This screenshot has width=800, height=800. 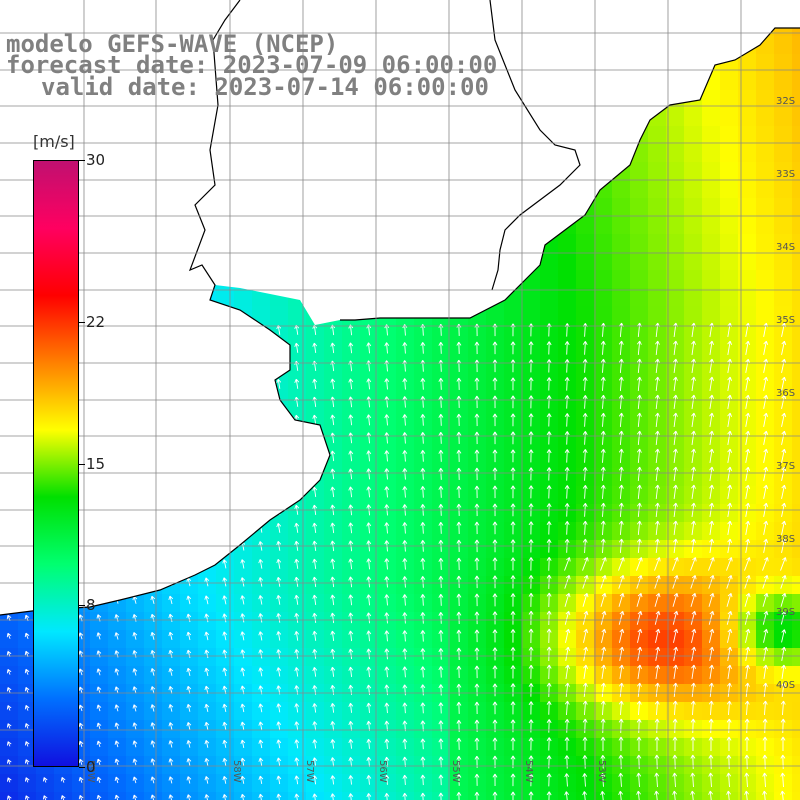 I want to click on colorbar-tick-label: 22, so click(x=96, y=321).